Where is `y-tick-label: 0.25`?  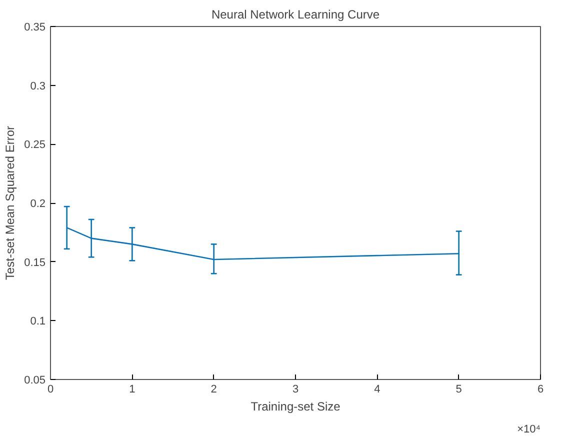 y-tick-label: 0.25 is located at coordinates (35, 145).